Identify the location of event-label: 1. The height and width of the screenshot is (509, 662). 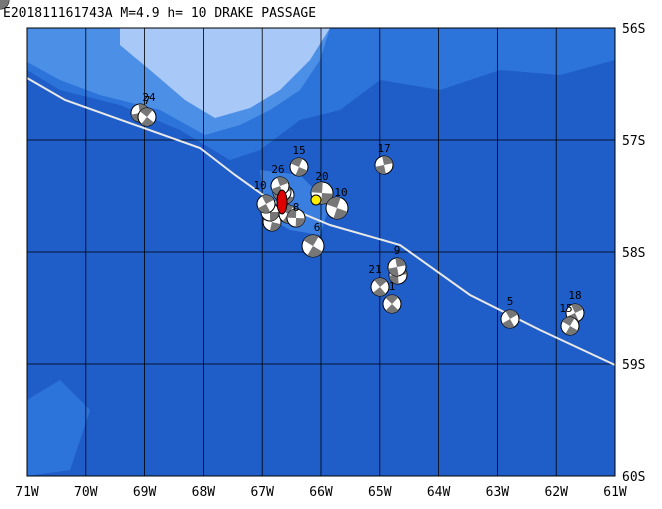
(392, 286).